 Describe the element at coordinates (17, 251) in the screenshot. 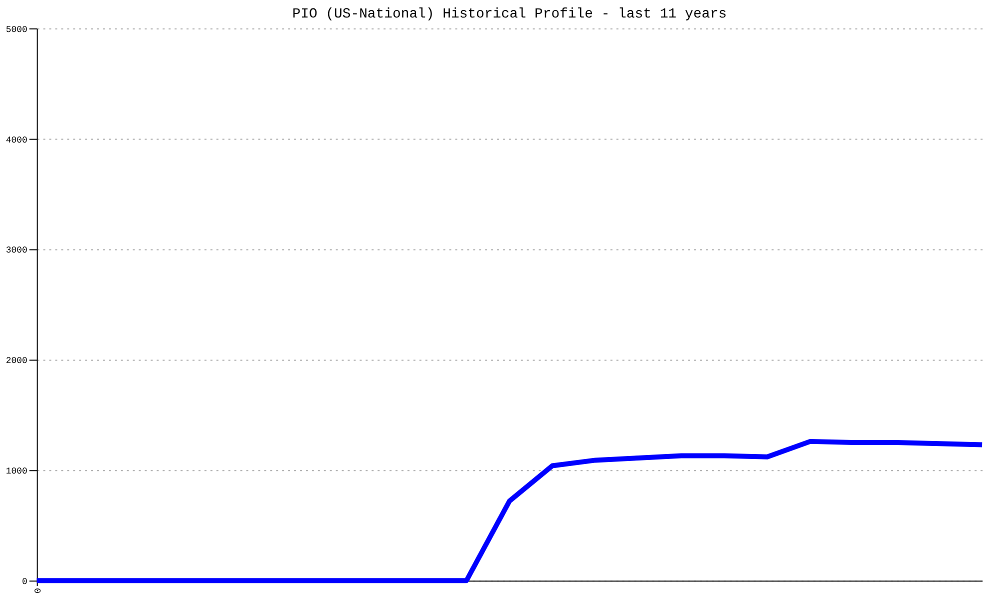

I see `y-tick-label: 3000` at that location.